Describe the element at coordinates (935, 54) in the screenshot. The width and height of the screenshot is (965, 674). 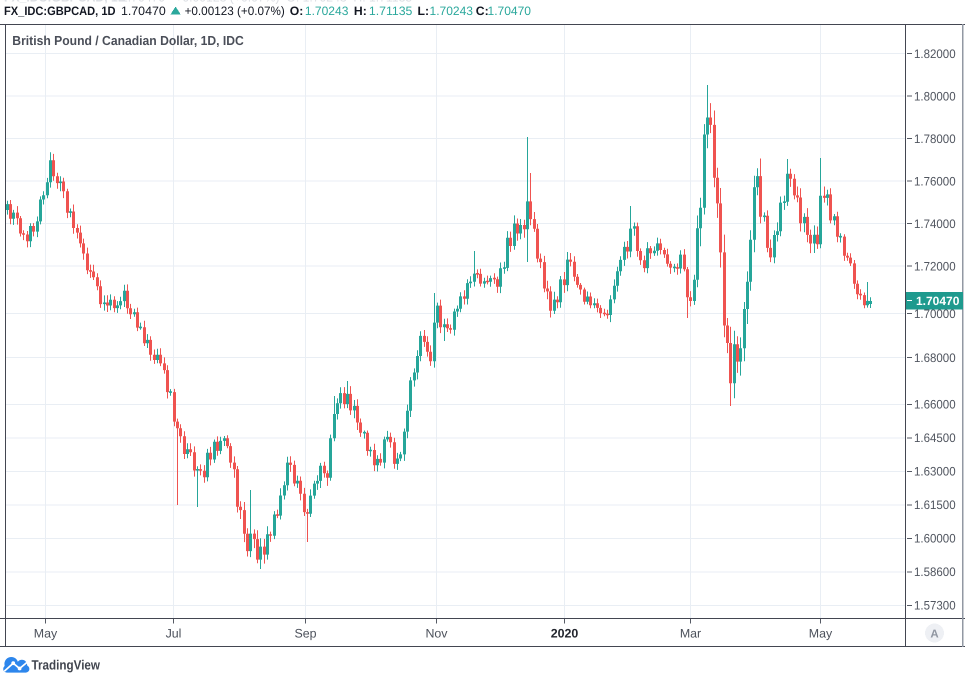
I see `svg-text: 1.82000` at that location.